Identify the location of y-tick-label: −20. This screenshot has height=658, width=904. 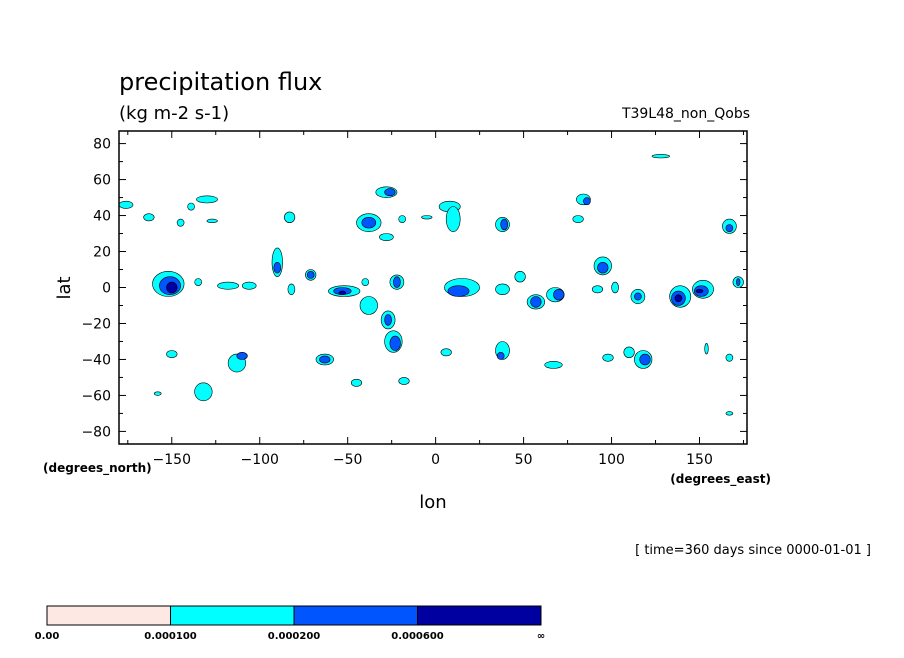
(96, 324).